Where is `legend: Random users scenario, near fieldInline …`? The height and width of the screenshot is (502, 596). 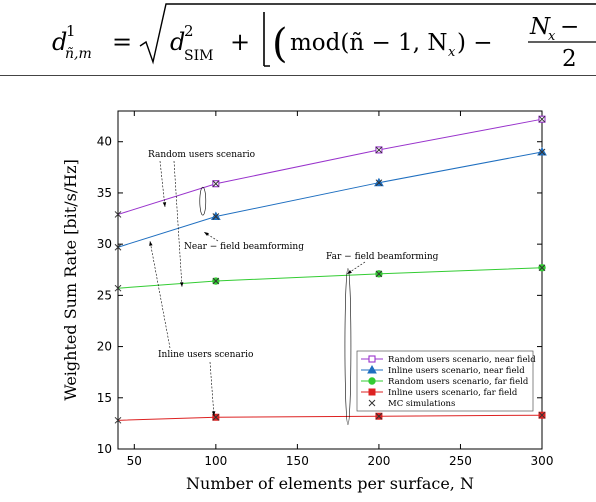 legend: Random users scenario, near fieldInline … is located at coordinates (446, 381).